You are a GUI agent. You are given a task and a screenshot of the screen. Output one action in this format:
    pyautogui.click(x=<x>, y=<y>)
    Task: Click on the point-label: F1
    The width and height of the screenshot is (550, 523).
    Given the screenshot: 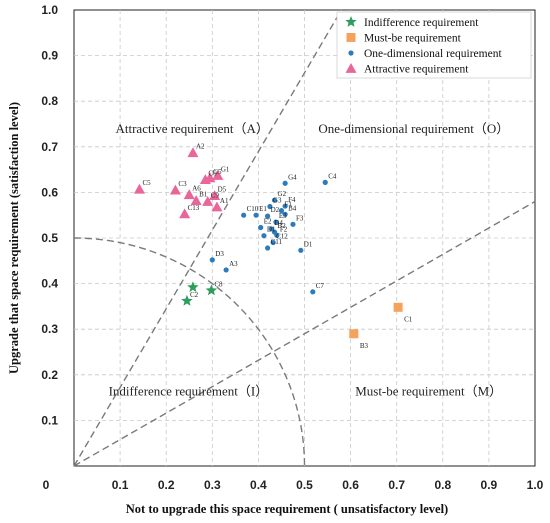 What is the action you would take?
    pyautogui.click(x=288, y=205)
    